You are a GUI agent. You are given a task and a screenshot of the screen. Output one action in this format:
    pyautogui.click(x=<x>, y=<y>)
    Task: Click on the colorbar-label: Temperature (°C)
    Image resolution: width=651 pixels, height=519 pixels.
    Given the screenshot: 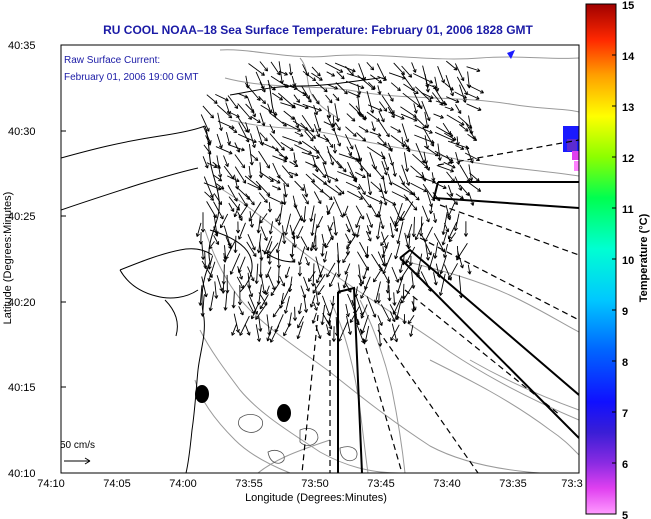 What is the action you would take?
    pyautogui.click(x=644, y=257)
    